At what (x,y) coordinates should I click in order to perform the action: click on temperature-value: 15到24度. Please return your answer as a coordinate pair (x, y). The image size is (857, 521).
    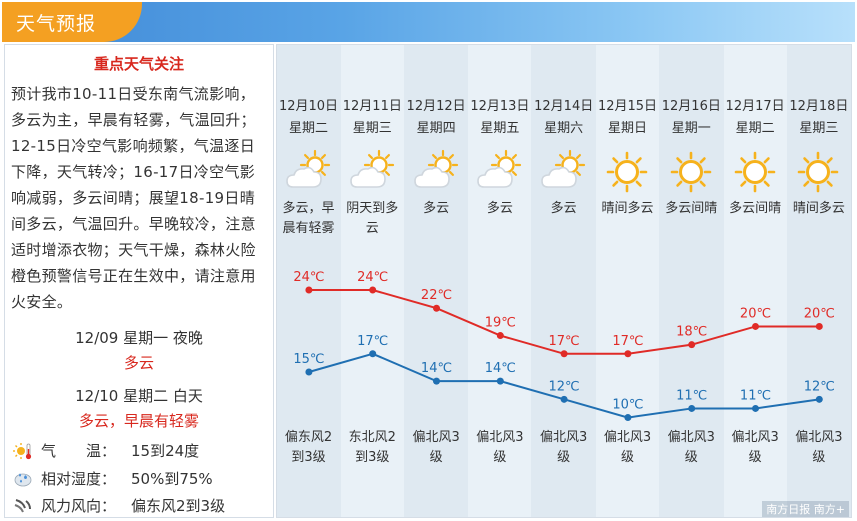
    Looking at the image, I should click on (165, 451).